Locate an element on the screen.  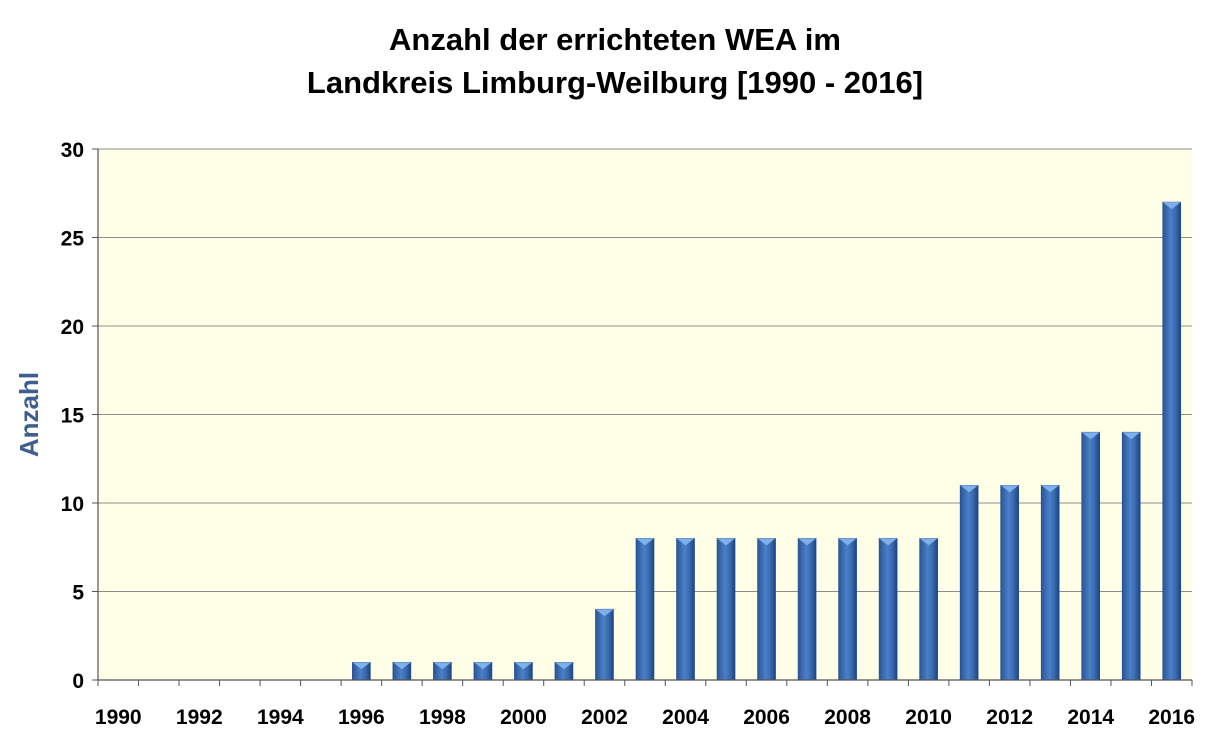
x-tick-label: 2000 is located at coordinates (523, 717).